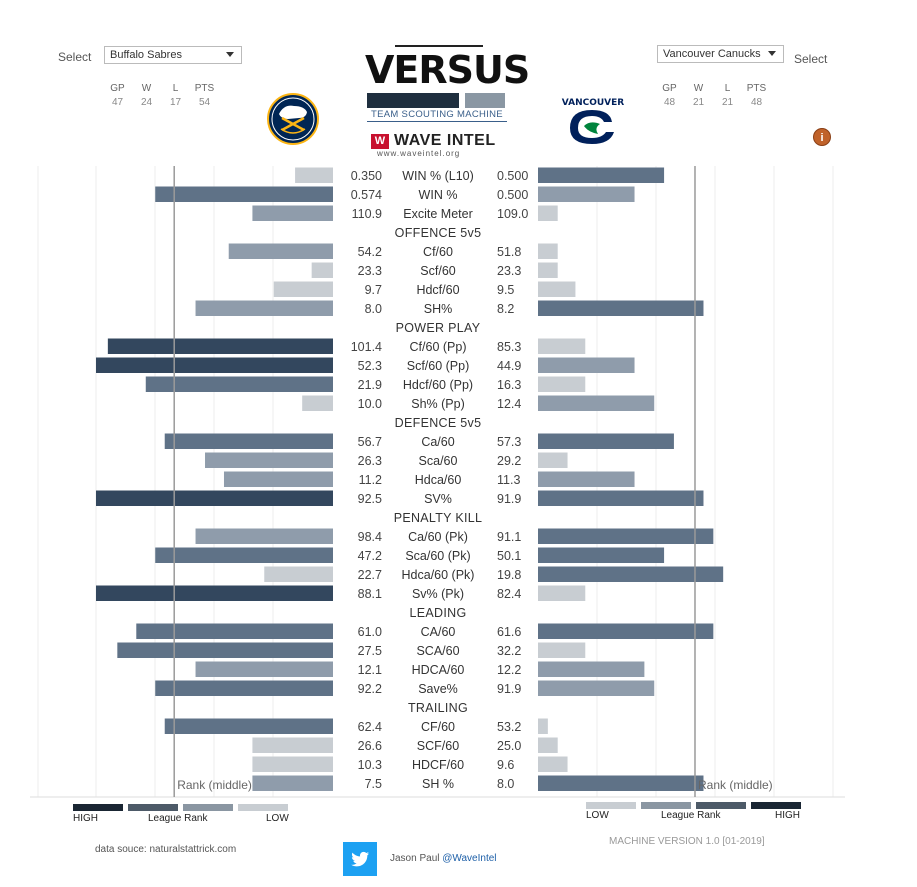  I want to click on brand-url: www.waveintel.org, so click(419, 153).